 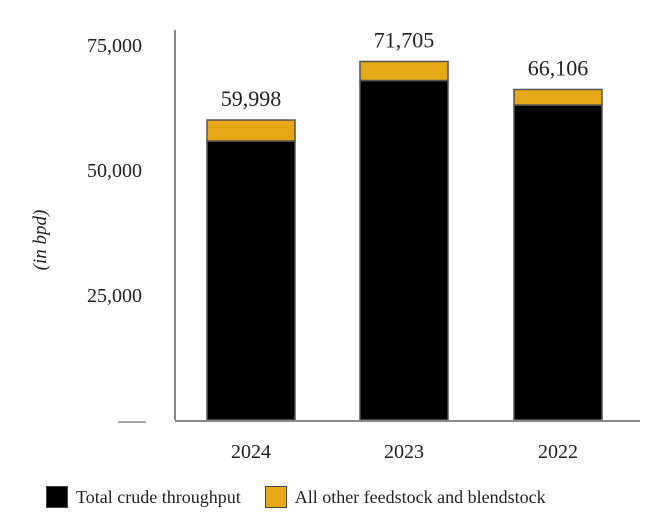 I want to click on y-axis: 25,000 50,000 75,000, so click(x=131, y=226).